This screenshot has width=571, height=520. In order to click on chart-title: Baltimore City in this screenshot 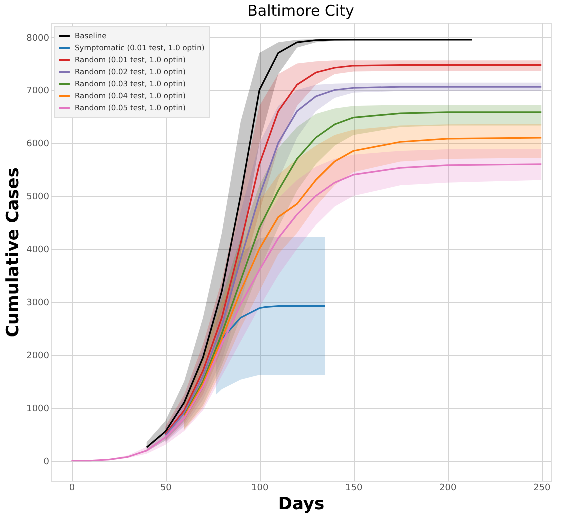, I will do `click(301, 11)`.